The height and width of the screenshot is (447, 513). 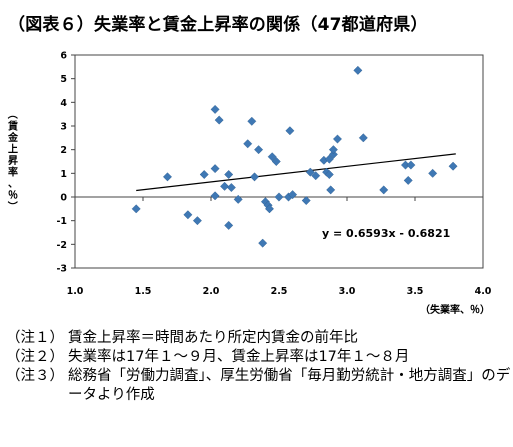 What do you see at coordinates (12, 126) in the screenshot?
I see `y-axis-label-char: 賃` at bounding box center [12, 126].